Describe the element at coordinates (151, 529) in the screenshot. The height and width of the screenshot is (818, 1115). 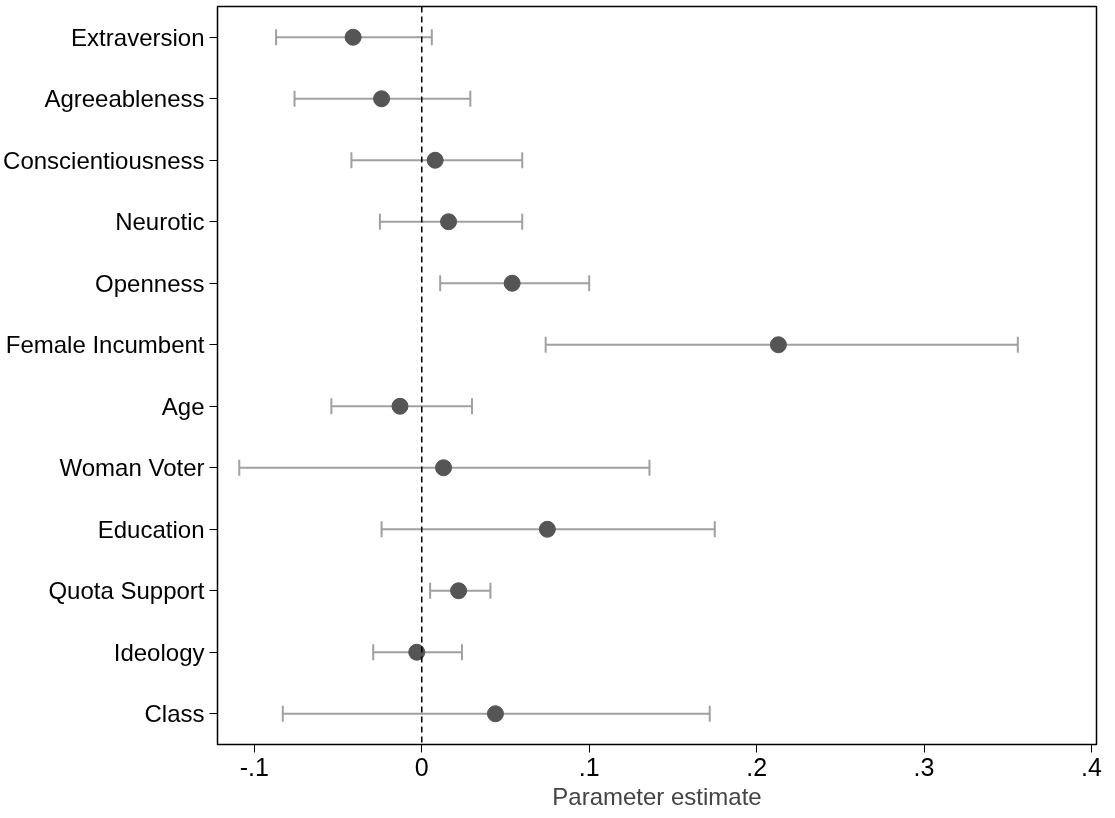
I see `y-tick-label: Education` at that location.